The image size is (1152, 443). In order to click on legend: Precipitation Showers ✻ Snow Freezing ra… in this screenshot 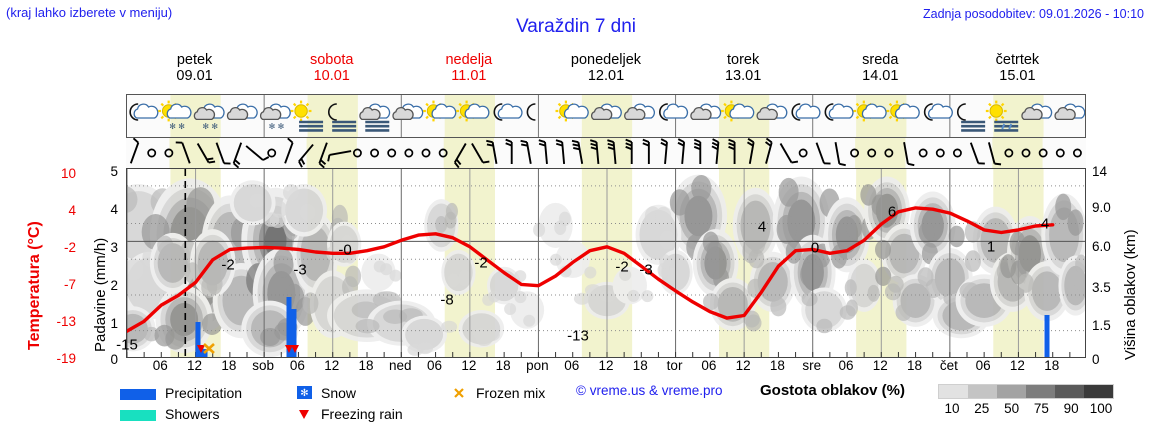, I will do `click(636, 406)`.